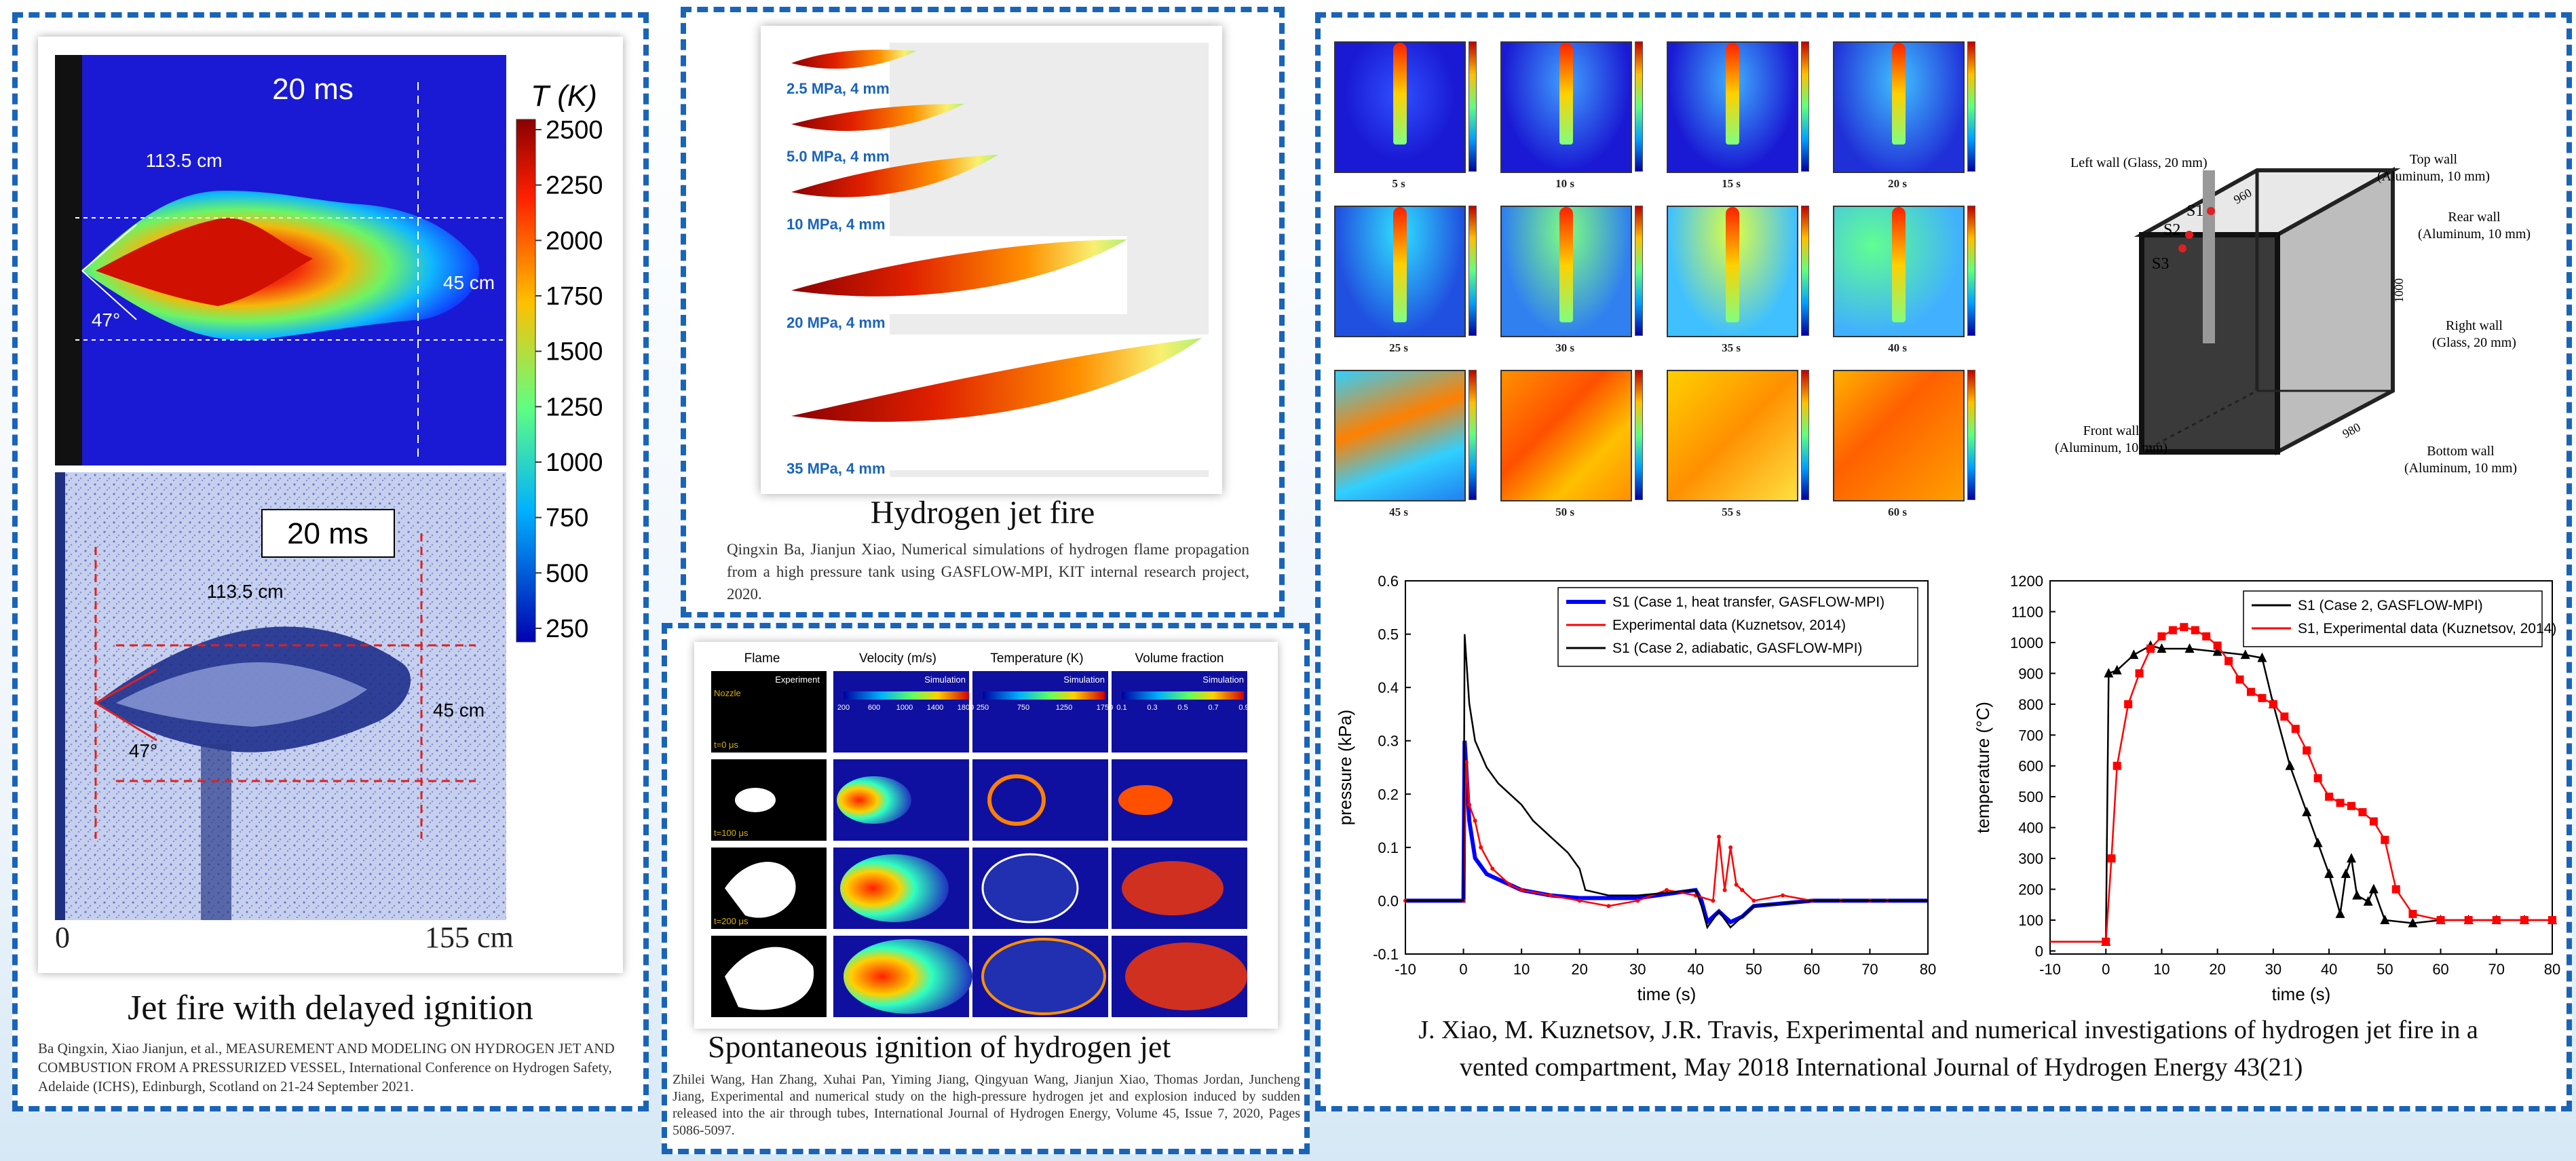  Describe the element at coordinates (983, 708) in the screenshot. I see `temp-ticks-0: 250` at that location.